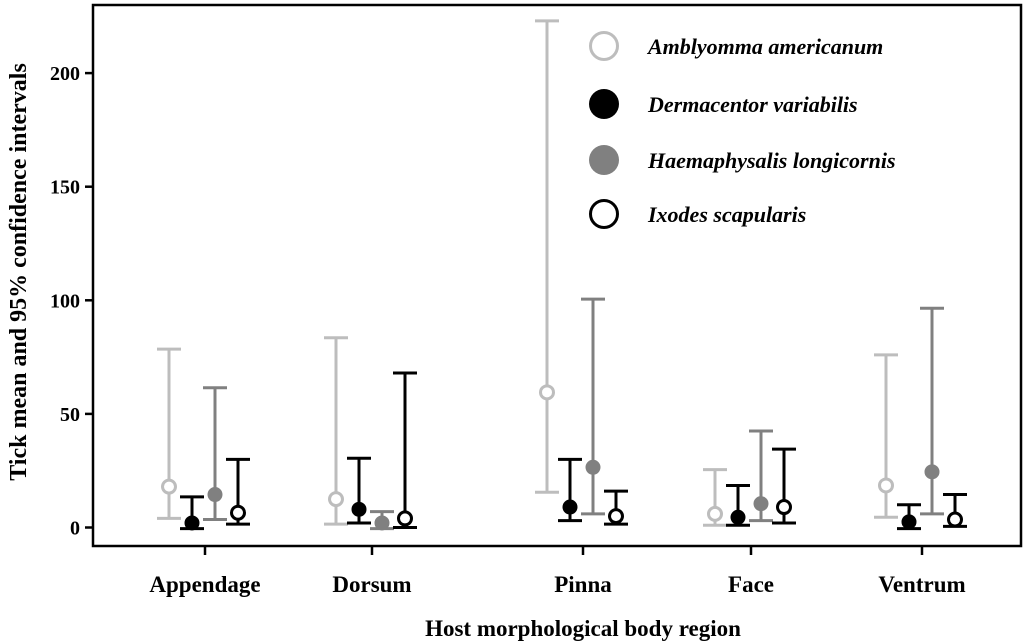  I want to click on y-axis-label: Tick mean and 95% confidence intervals, so click(19, 272).